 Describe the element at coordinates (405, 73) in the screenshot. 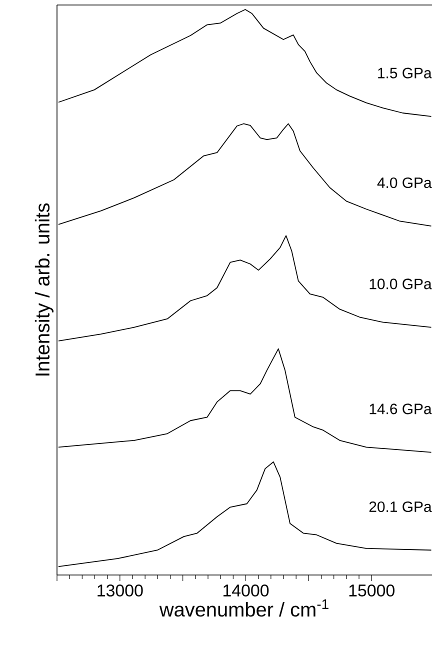

I see `series-label: 1.5 GPa` at that location.